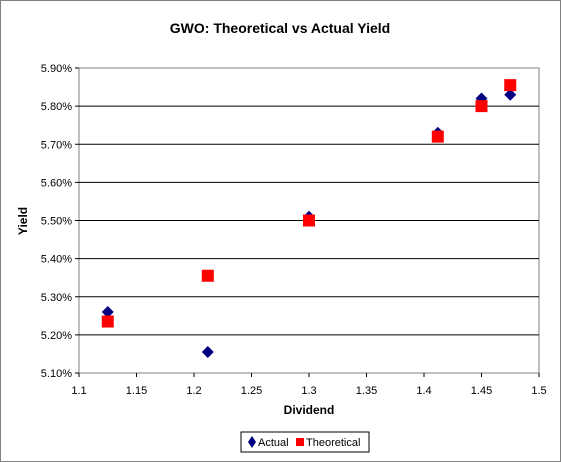 This screenshot has width=561, height=462. Describe the element at coordinates (280, 28) in the screenshot. I see `chart-title: GWO: Theoretical vs Actual Yield` at that location.